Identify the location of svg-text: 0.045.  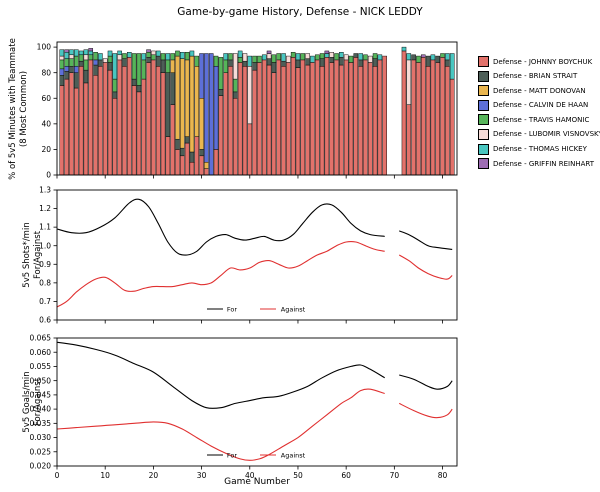
(41, 394).